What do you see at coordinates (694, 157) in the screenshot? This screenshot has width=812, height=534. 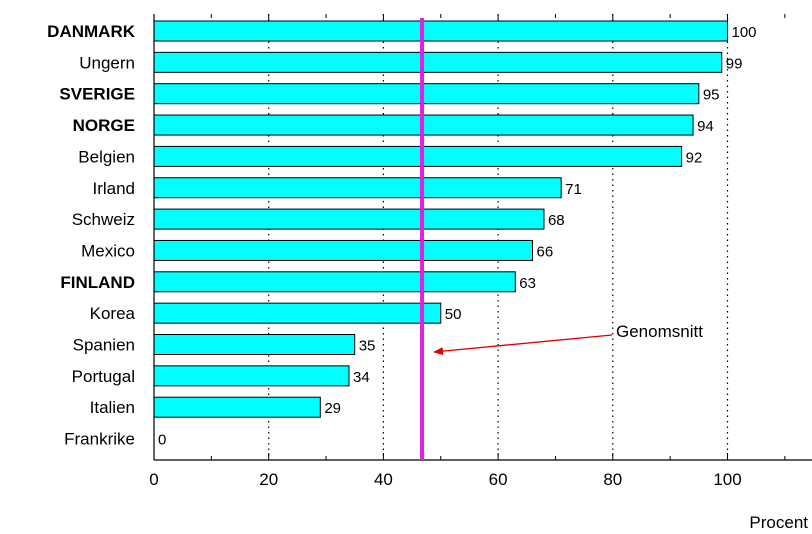 I see `value-label: 92` at bounding box center [694, 157].